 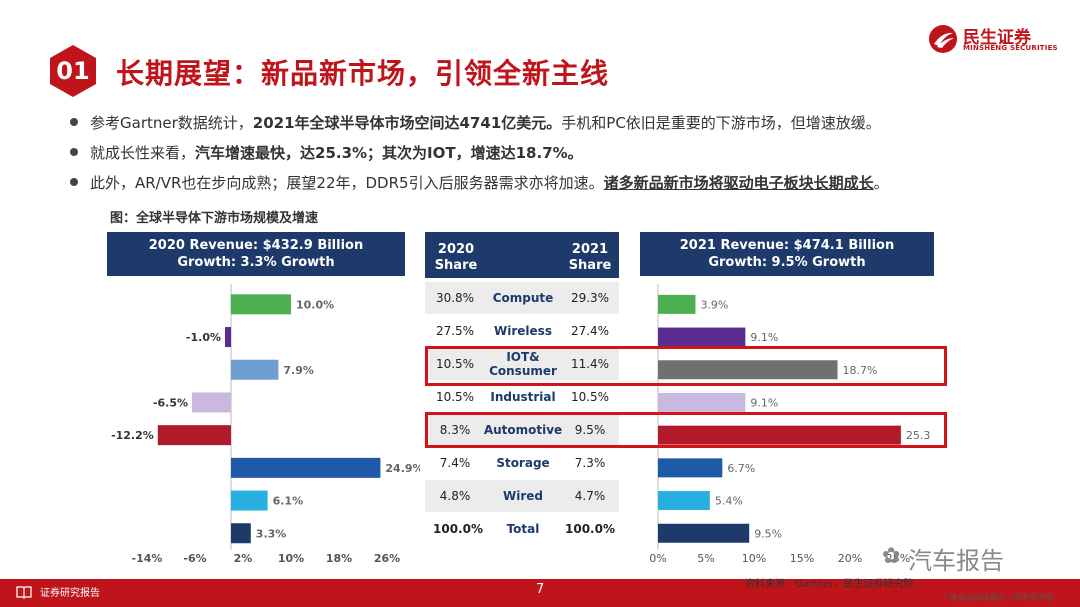 I want to click on footer-bar, so click(x=540, y=593).